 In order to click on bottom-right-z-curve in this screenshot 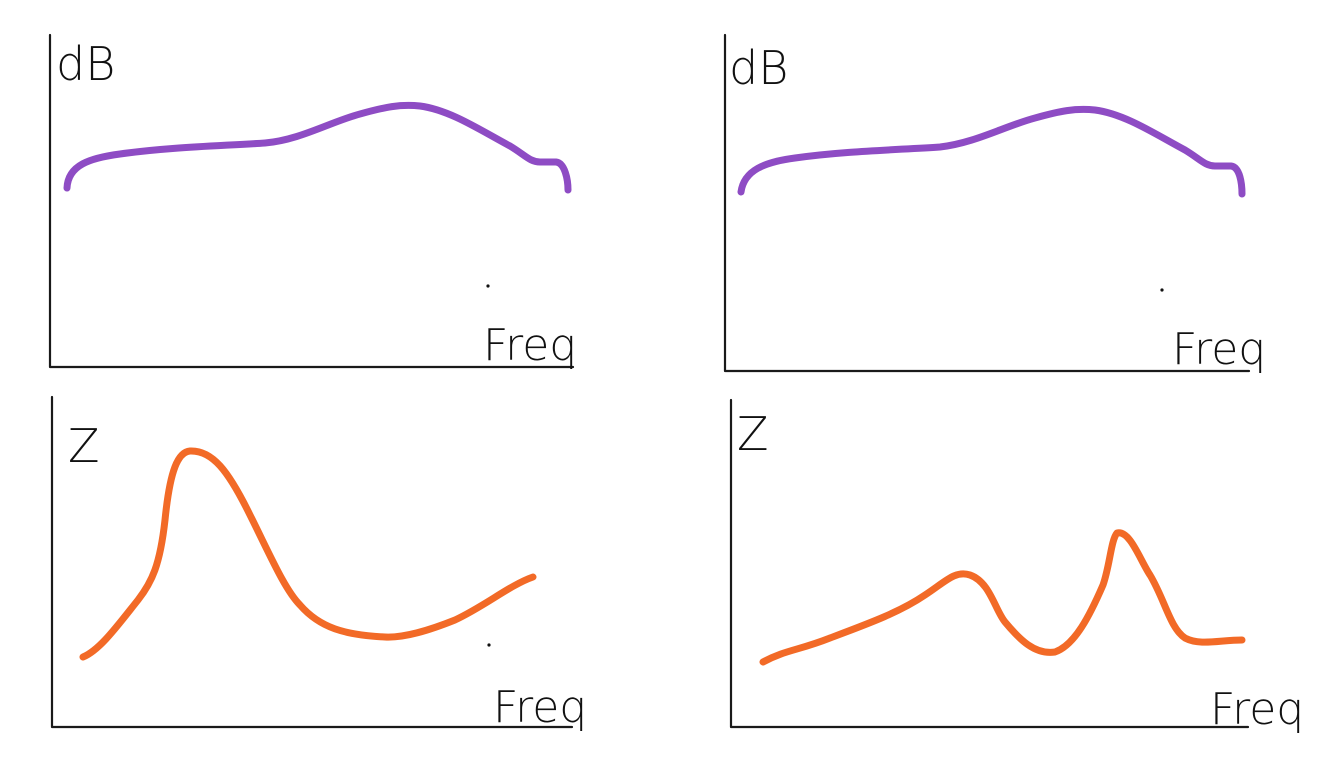, I will do `click(1002, 597)`.